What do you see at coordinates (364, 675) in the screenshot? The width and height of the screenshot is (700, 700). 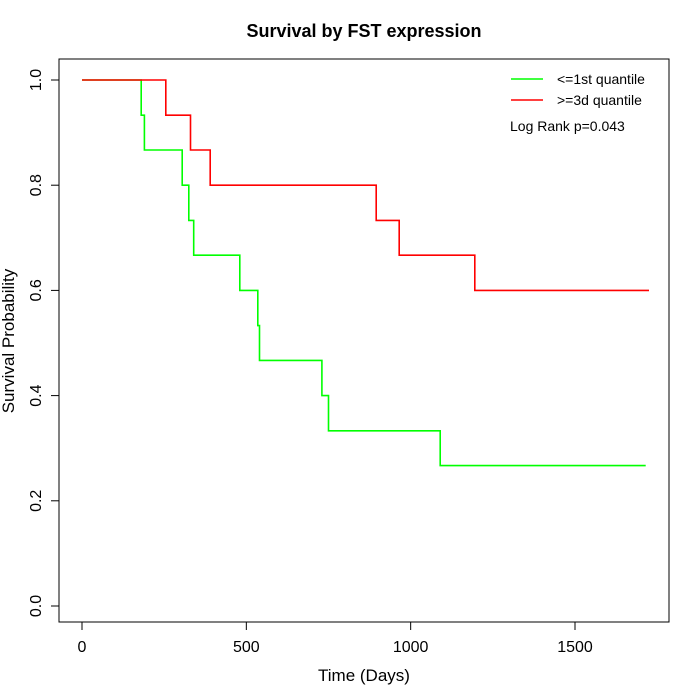 I see `x-axis-label: Time (Days)` at bounding box center [364, 675].